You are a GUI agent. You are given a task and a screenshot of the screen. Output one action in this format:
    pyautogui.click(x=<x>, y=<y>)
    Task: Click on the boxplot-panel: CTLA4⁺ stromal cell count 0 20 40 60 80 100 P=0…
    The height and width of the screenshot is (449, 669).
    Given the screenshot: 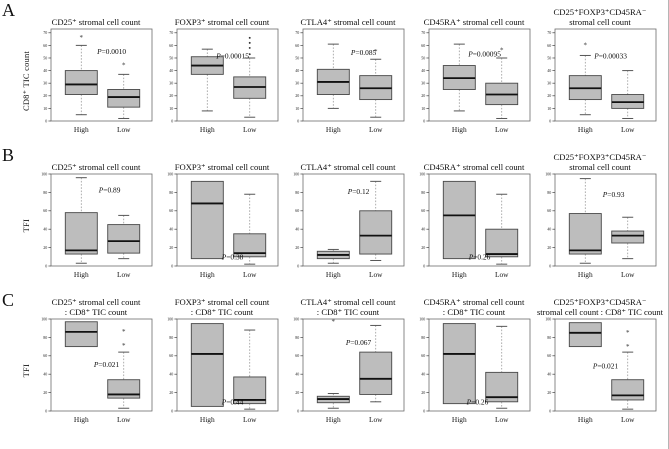 What is the action you would take?
    pyautogui.click(x=348, y=216)
    